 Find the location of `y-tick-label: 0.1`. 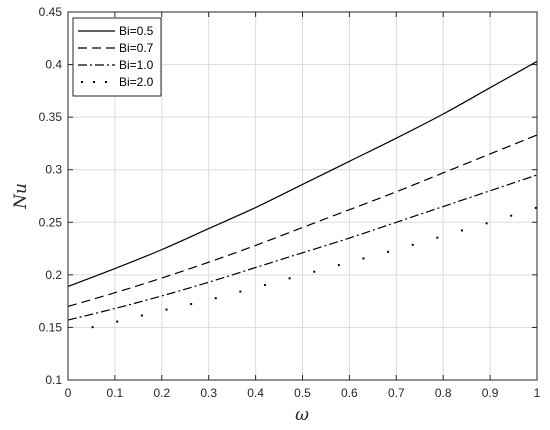

y-tick-label: 0.1 is located at coordinates (53, 380).